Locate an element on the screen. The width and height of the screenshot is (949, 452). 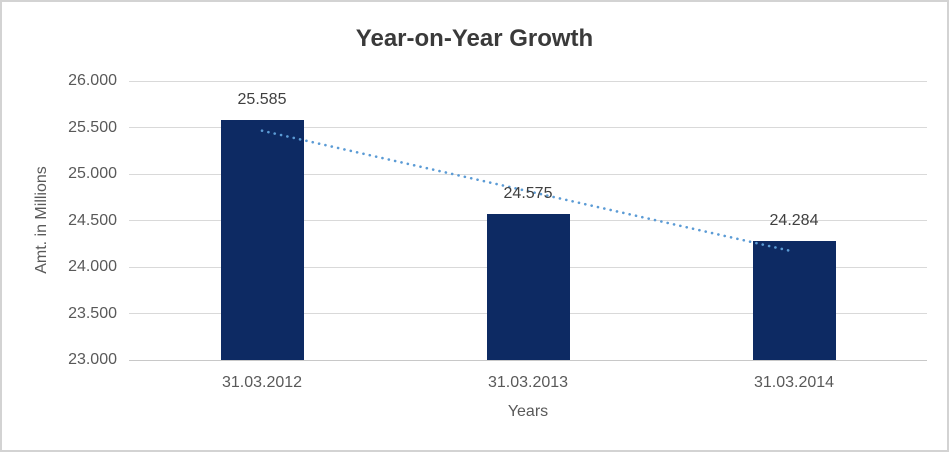
chart-title: Year-on-Year Growth is located at coordinates (474, 38).